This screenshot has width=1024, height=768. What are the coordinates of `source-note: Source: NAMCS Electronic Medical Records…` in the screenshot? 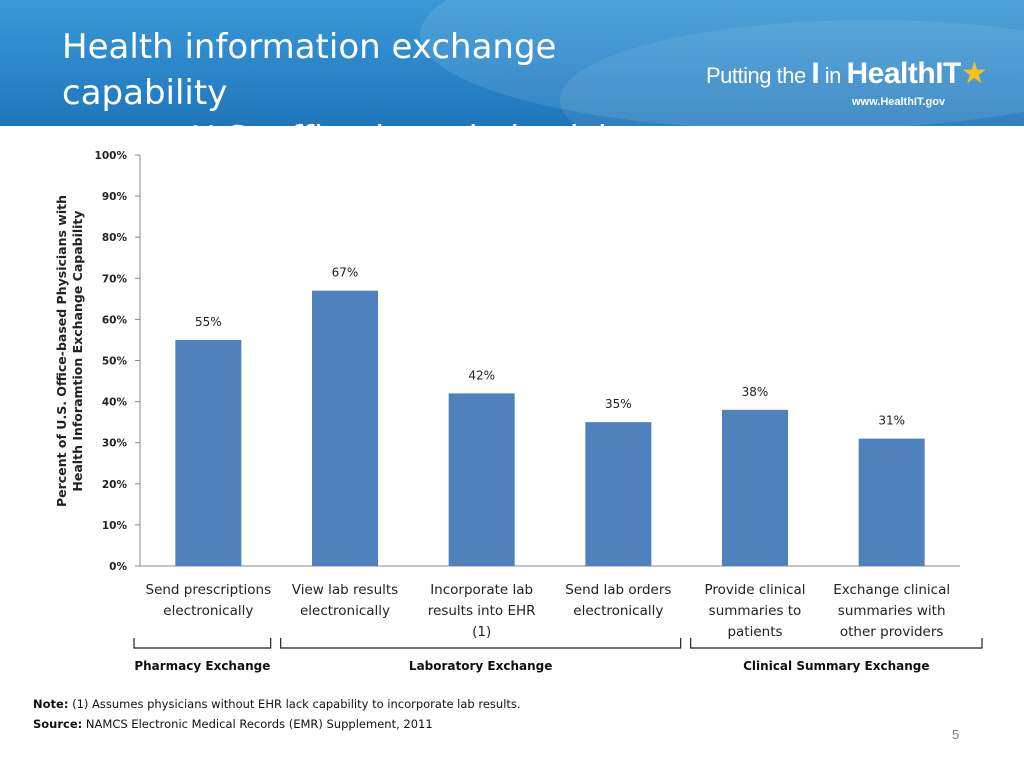 It's located at (233, 724).